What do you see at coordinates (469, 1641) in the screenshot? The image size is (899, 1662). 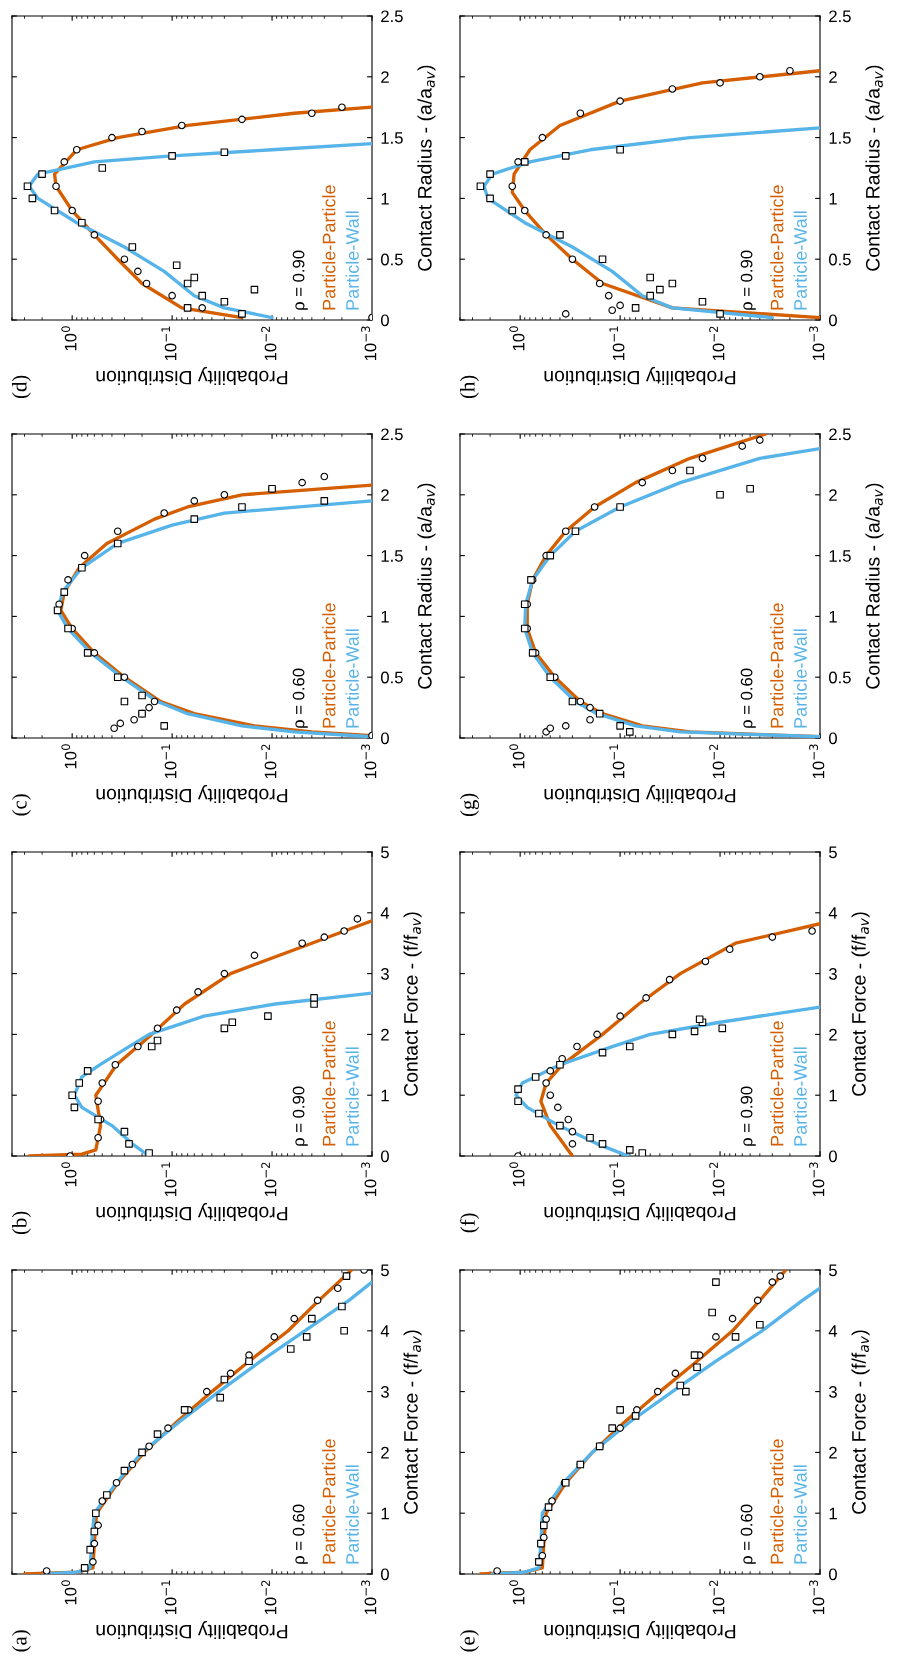 I see `text: (e)` at bounding box center [469, 1641].